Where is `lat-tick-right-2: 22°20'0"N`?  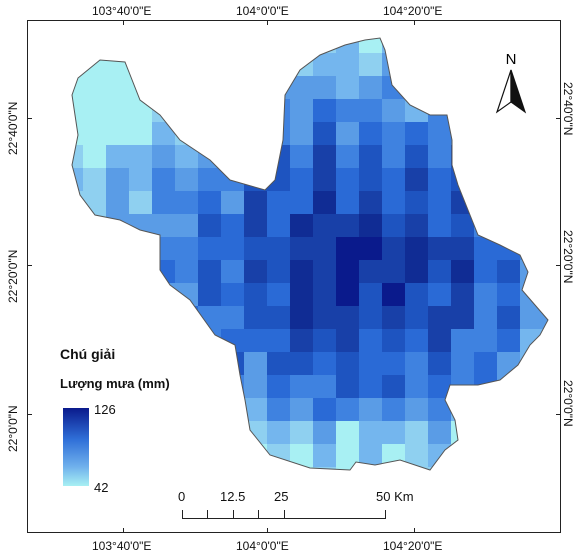 lat-tick-right-2: 22°20'0"N is located at coordinates (568, 257).